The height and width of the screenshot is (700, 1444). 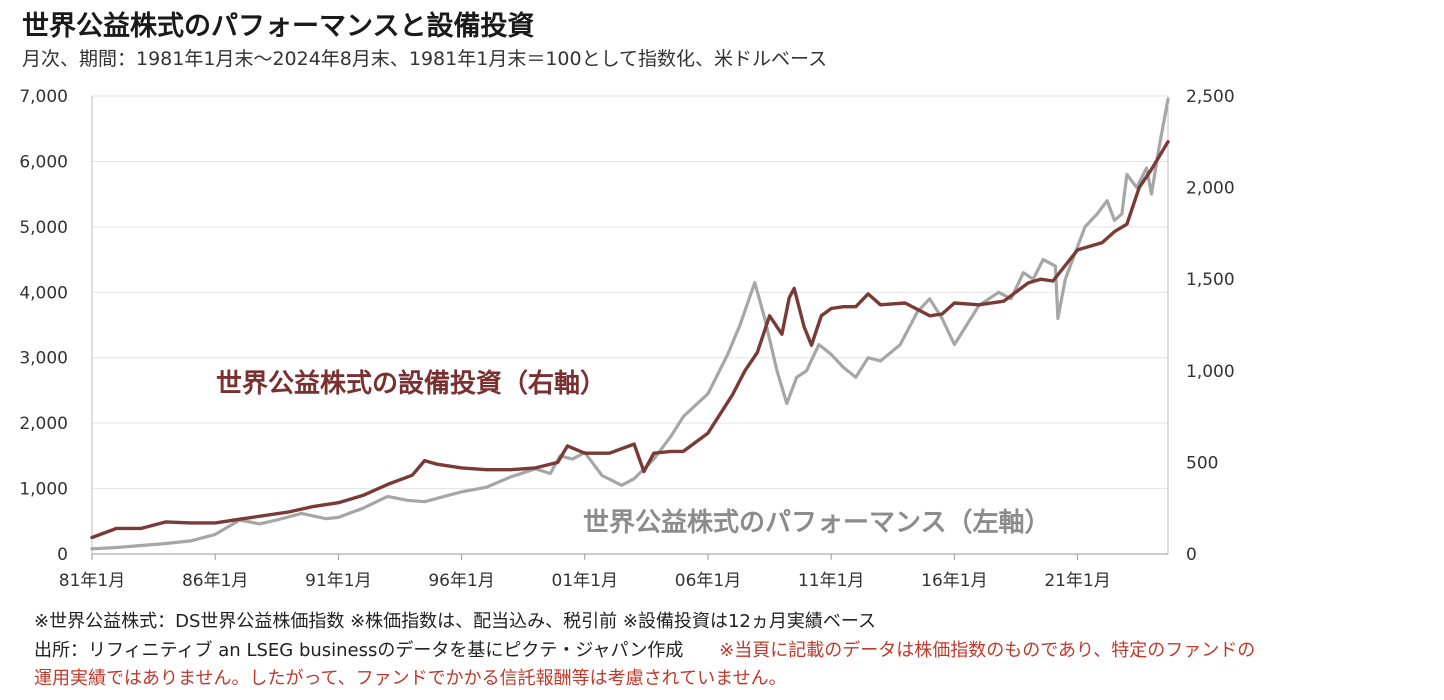 What do you see at coordinates (1210, 189) in the screenshot?
I see `right-axis-tick-label: 2,000` at bounding box center [1210, 189].